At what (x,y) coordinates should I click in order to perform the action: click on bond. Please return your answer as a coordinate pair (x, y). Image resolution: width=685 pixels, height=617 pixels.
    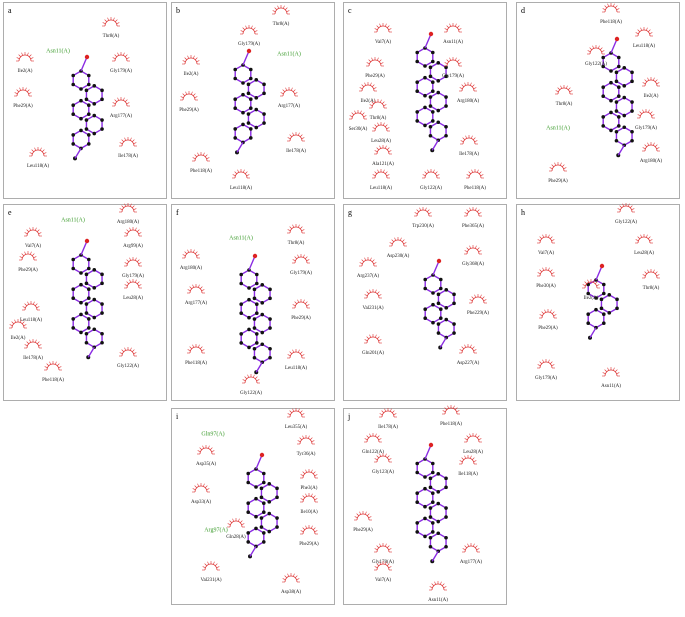
    Looking at the image, I should click on (599, 273).